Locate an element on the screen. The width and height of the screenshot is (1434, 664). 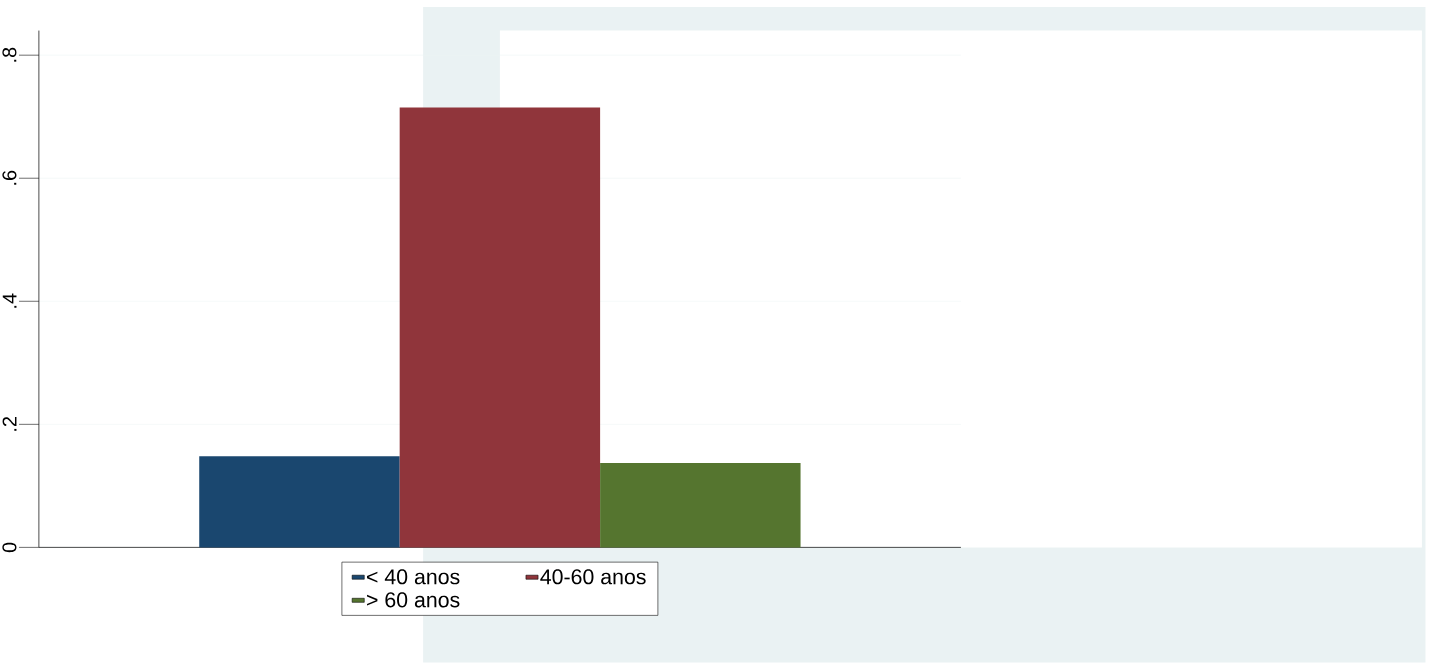
y-tick-label: 0 is located at coordinates (9, 547).